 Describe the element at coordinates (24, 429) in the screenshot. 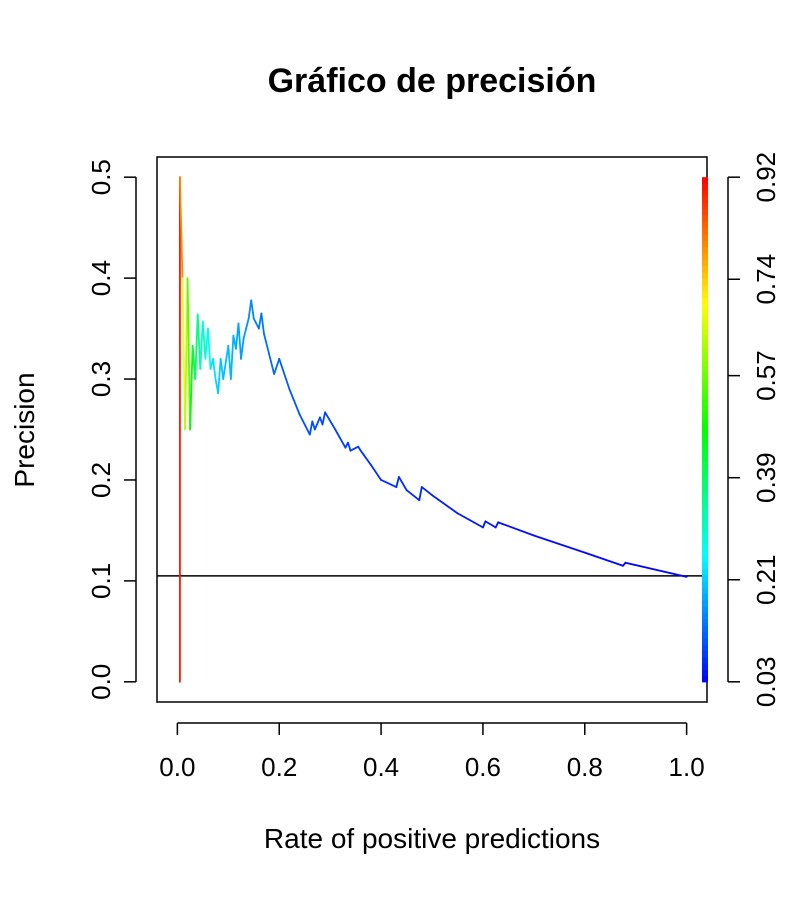

I see `y-axis-label: Precision` at that location.